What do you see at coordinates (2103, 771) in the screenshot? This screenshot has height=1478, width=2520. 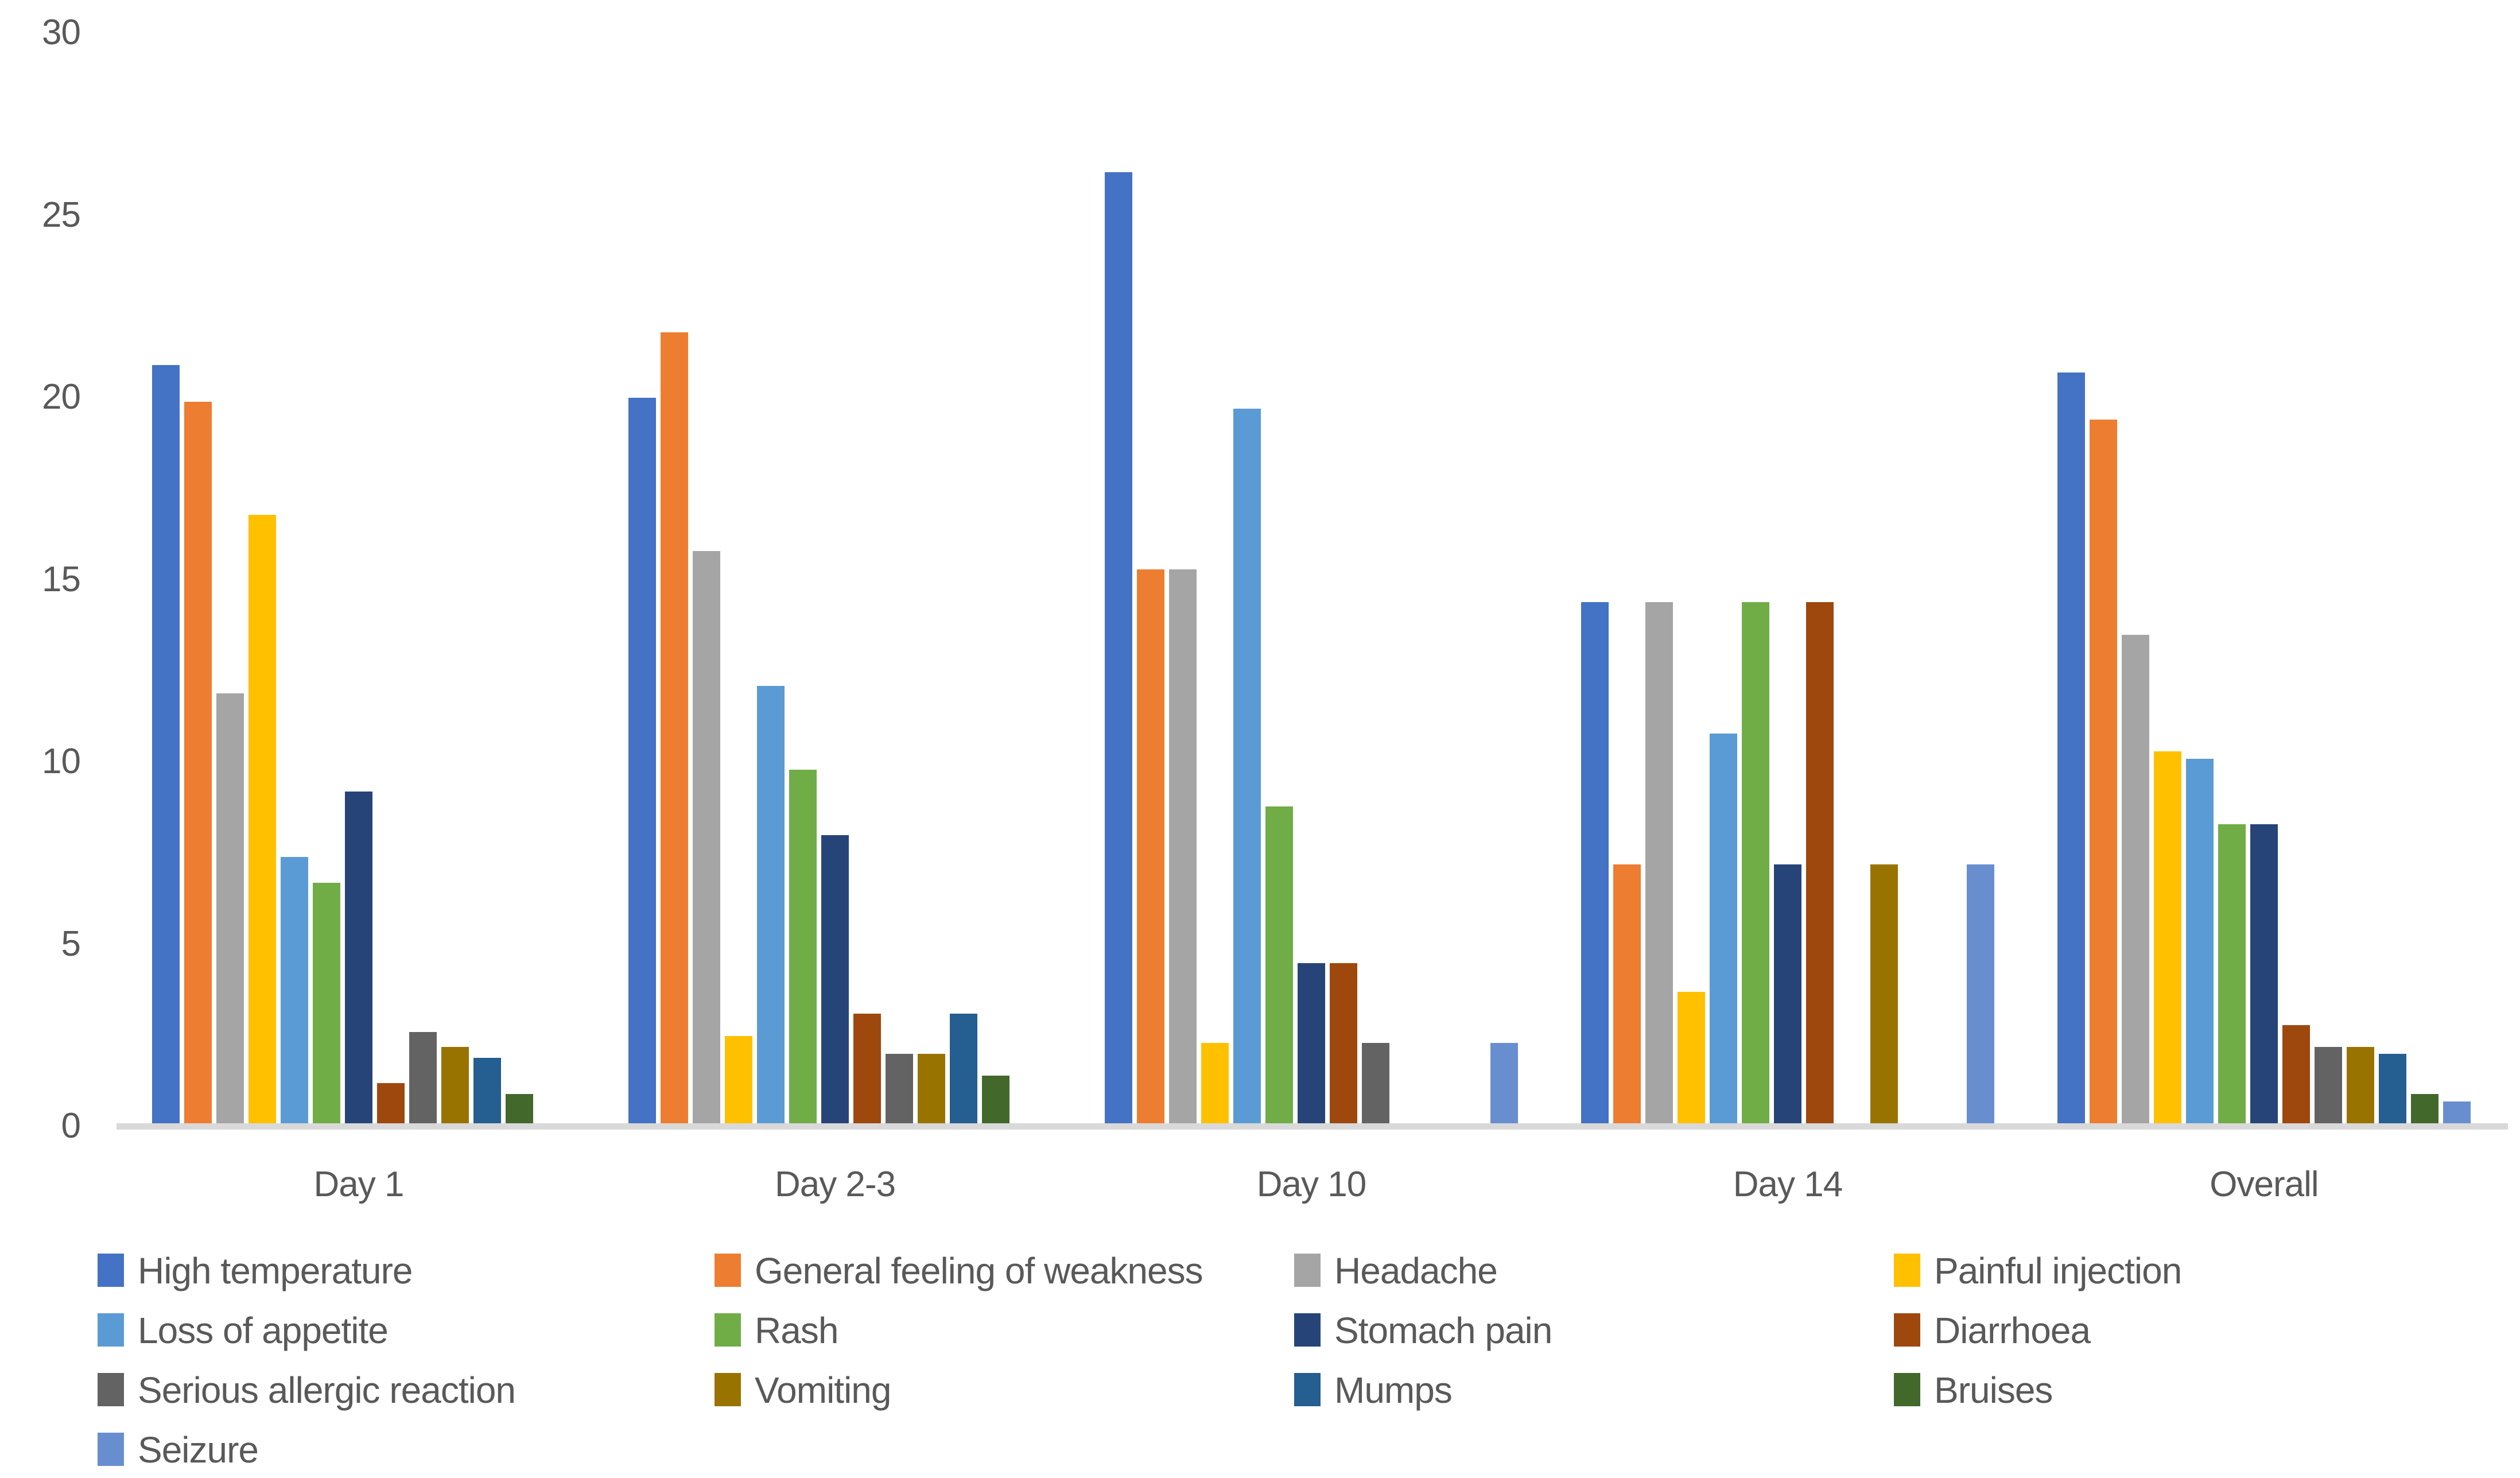 I see `bar-general-feeling-of-weakness-overall` at bounding box center [2103, 771].